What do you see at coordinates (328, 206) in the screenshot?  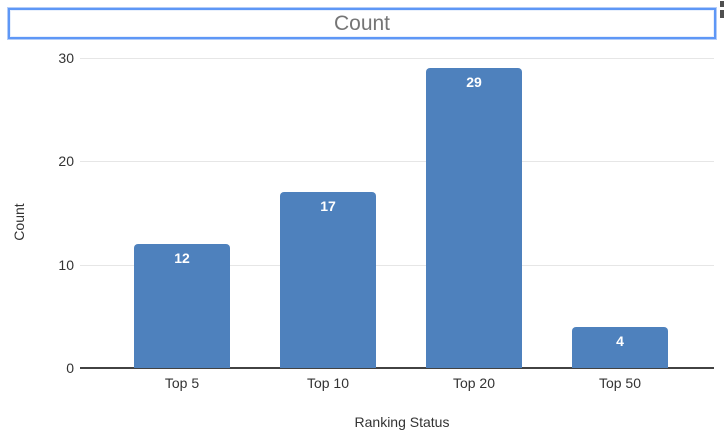 I see `bar-value-label-top-10: 17` at bounding box center [328, 206].